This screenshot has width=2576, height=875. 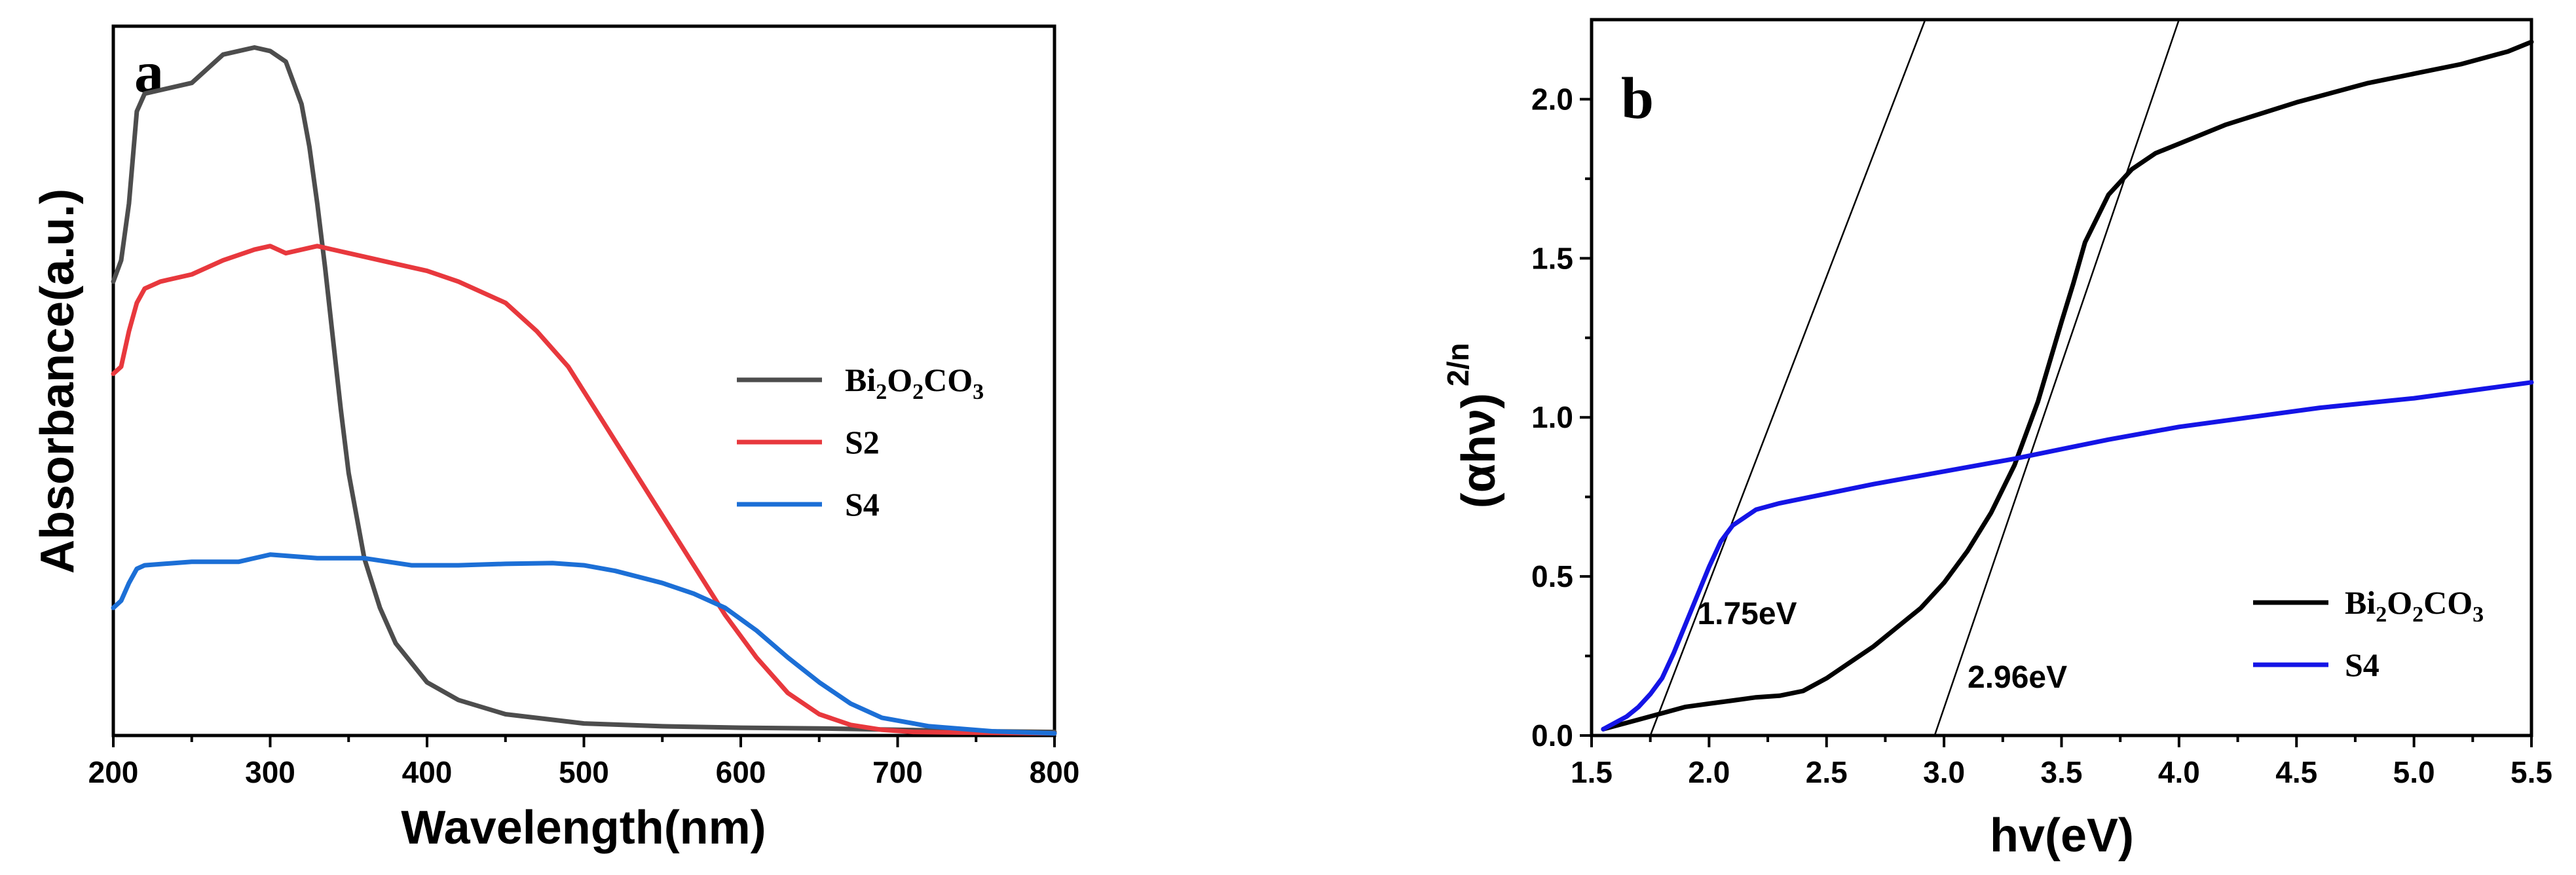 What do you see at coordinates (1055, 772) in the screenshot?
I see `panel-a-x-tick-label: 800` at bounding box center [1055, 772].